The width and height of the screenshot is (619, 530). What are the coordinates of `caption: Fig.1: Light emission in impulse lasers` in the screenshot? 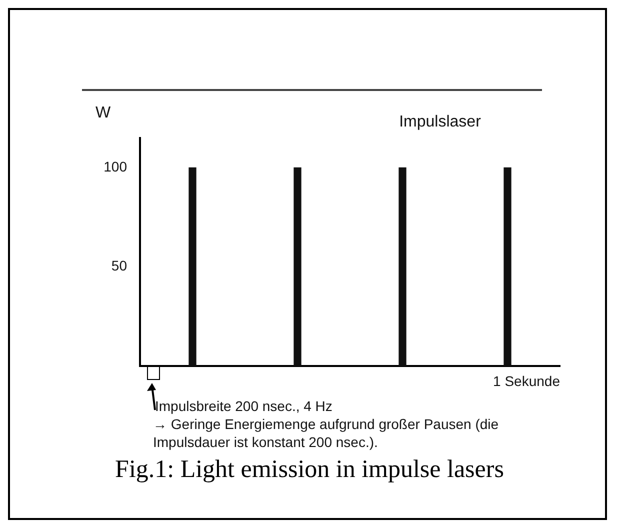 It's located at (309, 470).